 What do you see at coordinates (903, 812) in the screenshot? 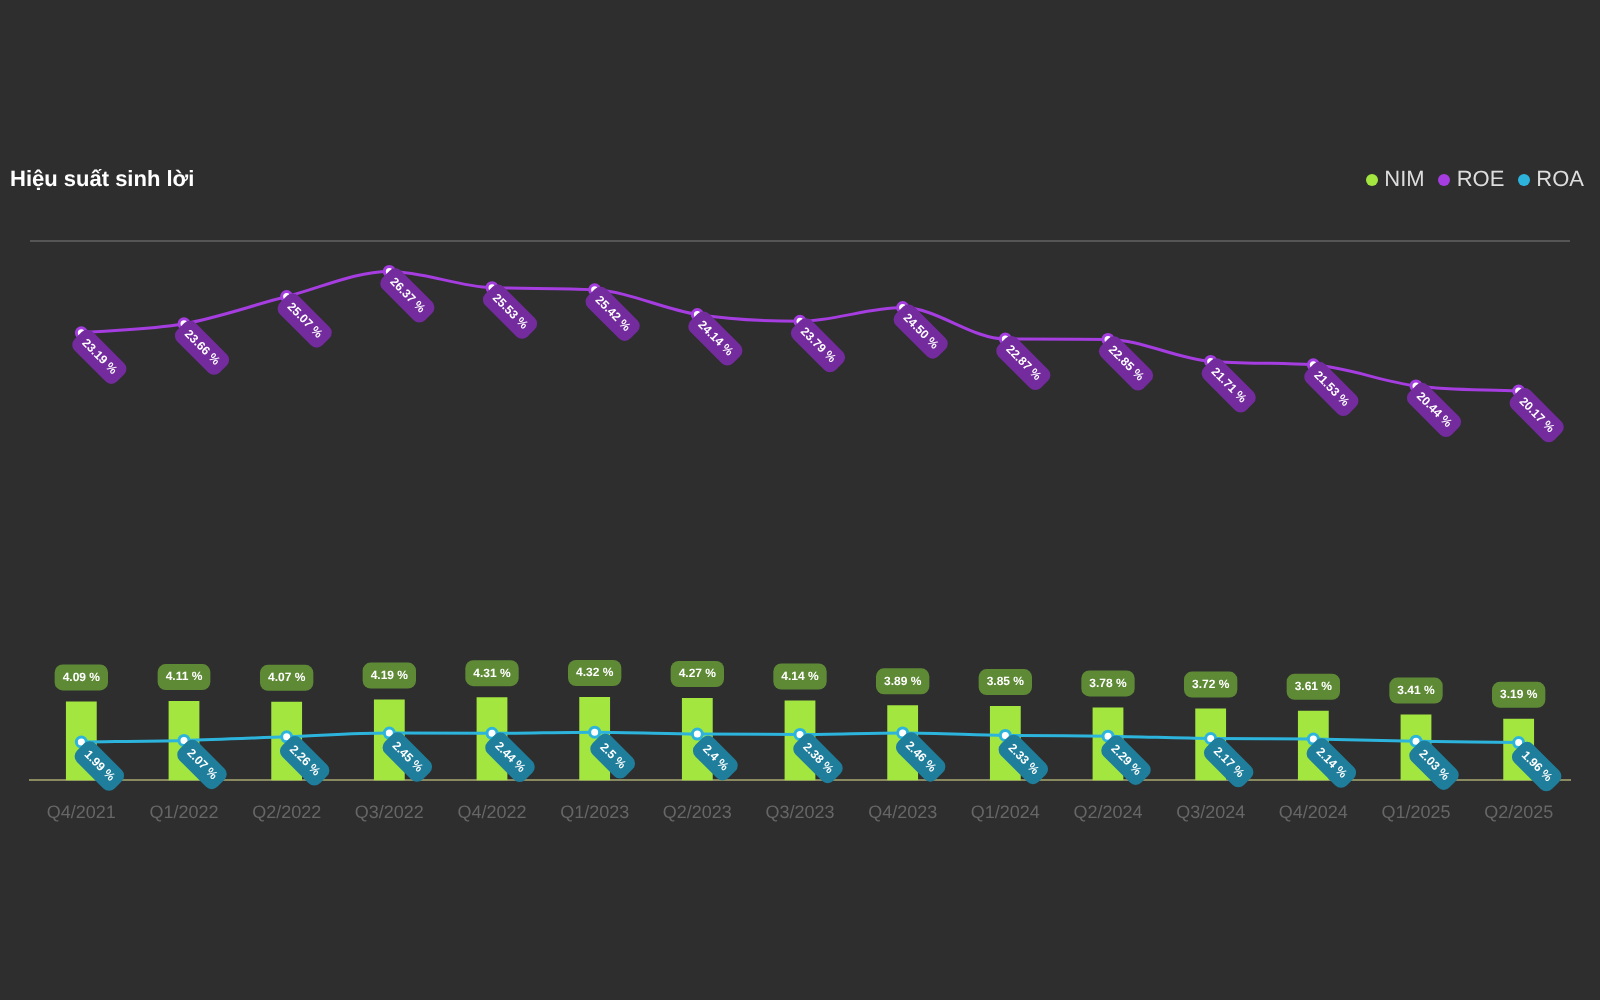
I see `x-tick-label: Q4/2023` at bounding box center [903, 812].